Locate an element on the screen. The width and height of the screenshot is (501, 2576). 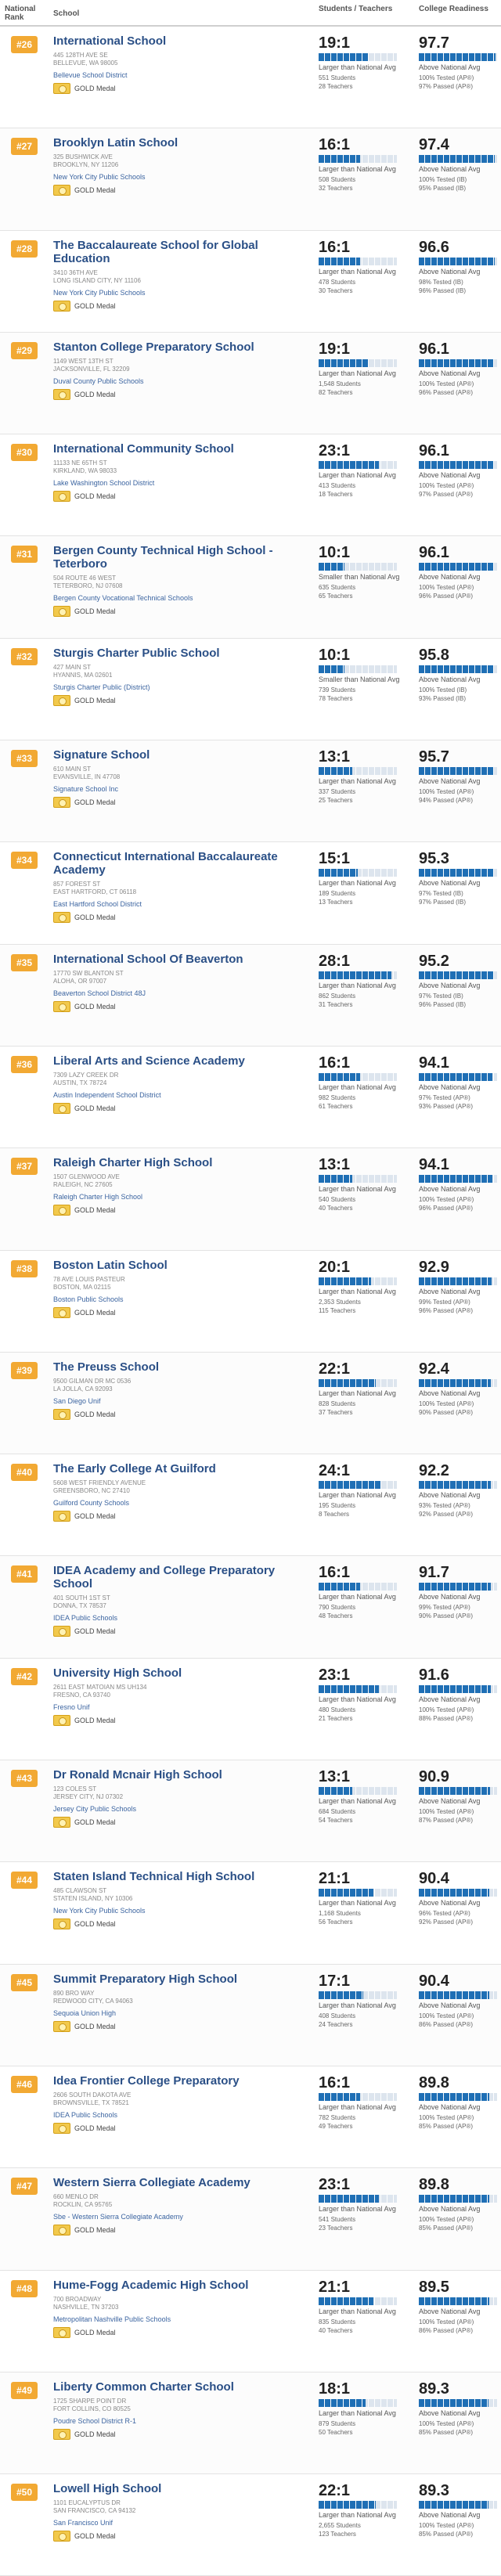
school-name-link: Idea Frontier College Preparatory is located at coordinates (147, 2080).